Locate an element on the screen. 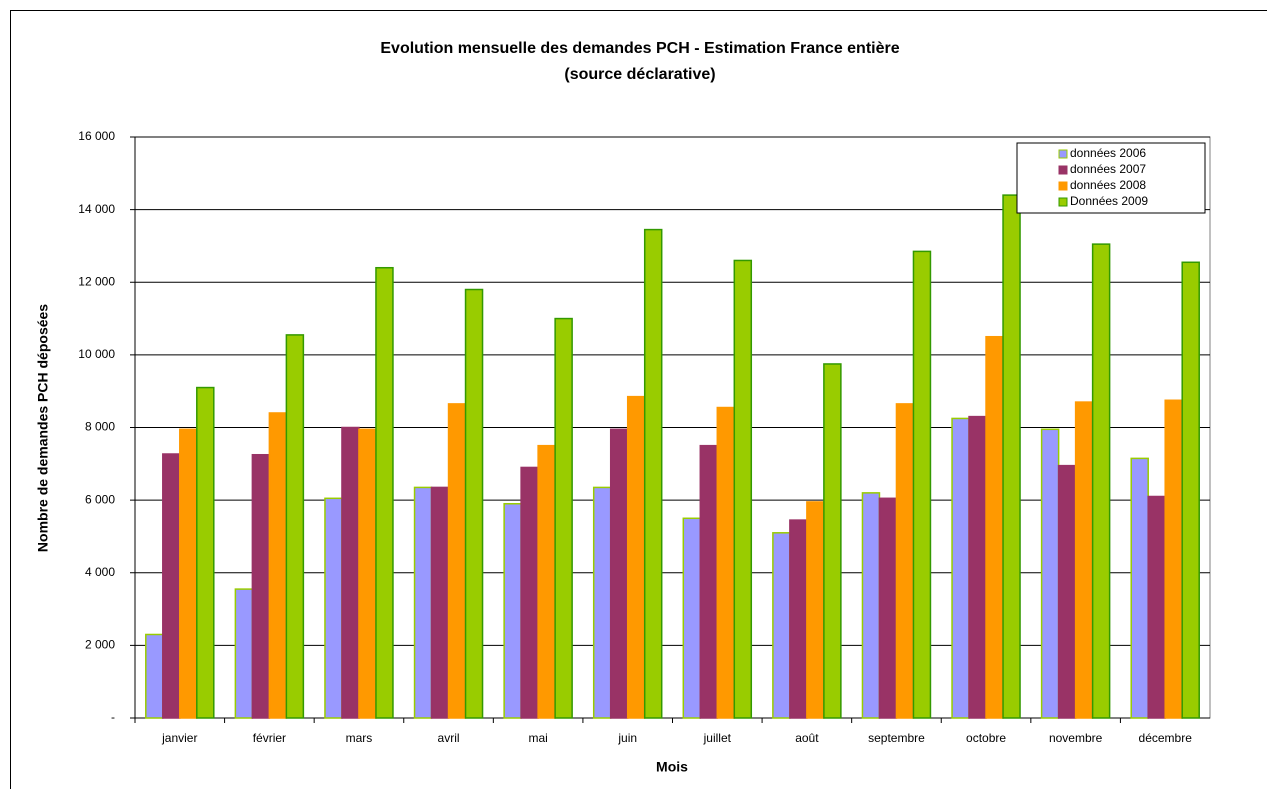 The width and height of the screenshot is (1267, 789). legend-label: Données 2009 is located at coordinates (1109, 201).